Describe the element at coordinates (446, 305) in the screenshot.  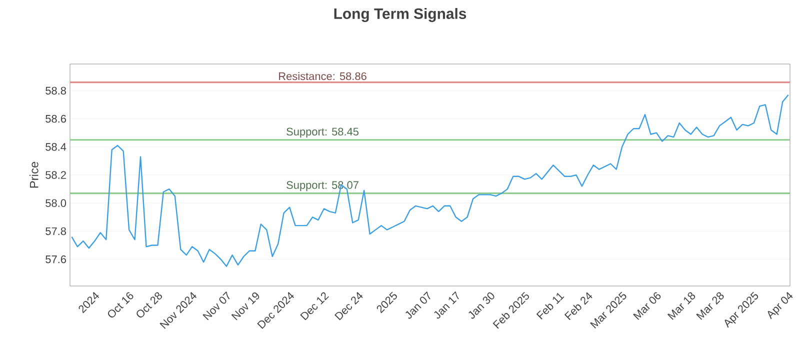
I see `x-tick-label: Jan 17` at that location.